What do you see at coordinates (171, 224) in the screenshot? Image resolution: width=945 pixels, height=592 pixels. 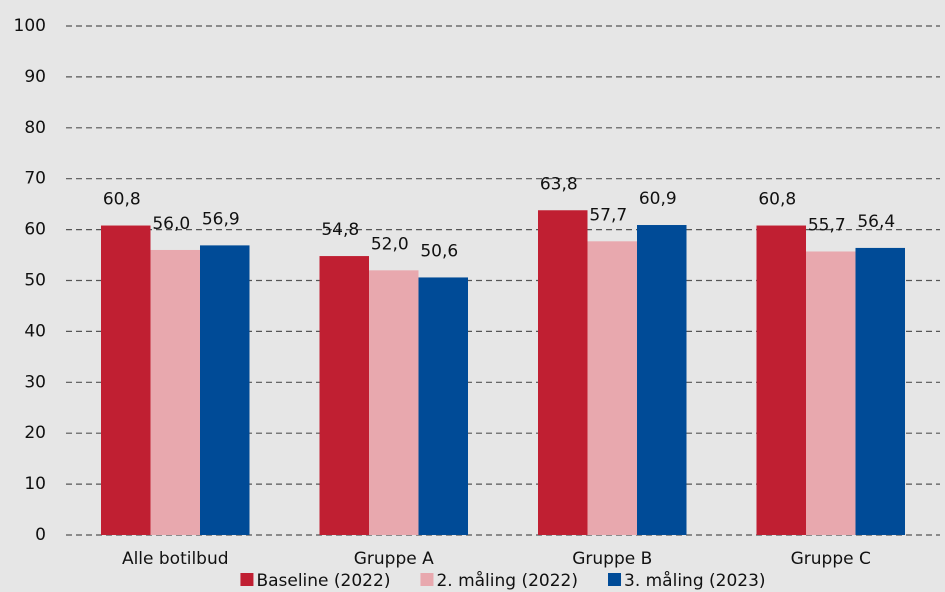 I see `value-label: 56,0` at bounding box center [171, 224].